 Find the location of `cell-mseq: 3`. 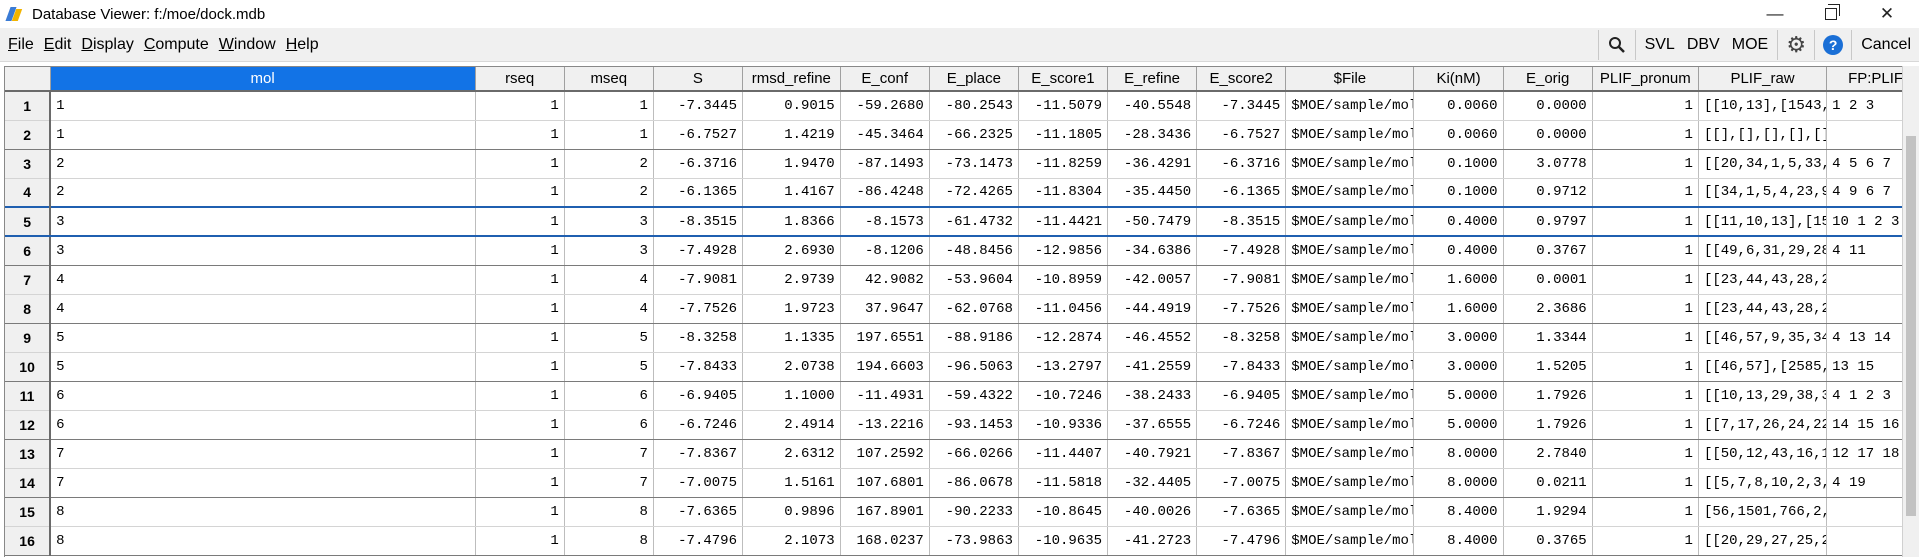

cell-mseq: 3 is located at coordinates (609, 221).